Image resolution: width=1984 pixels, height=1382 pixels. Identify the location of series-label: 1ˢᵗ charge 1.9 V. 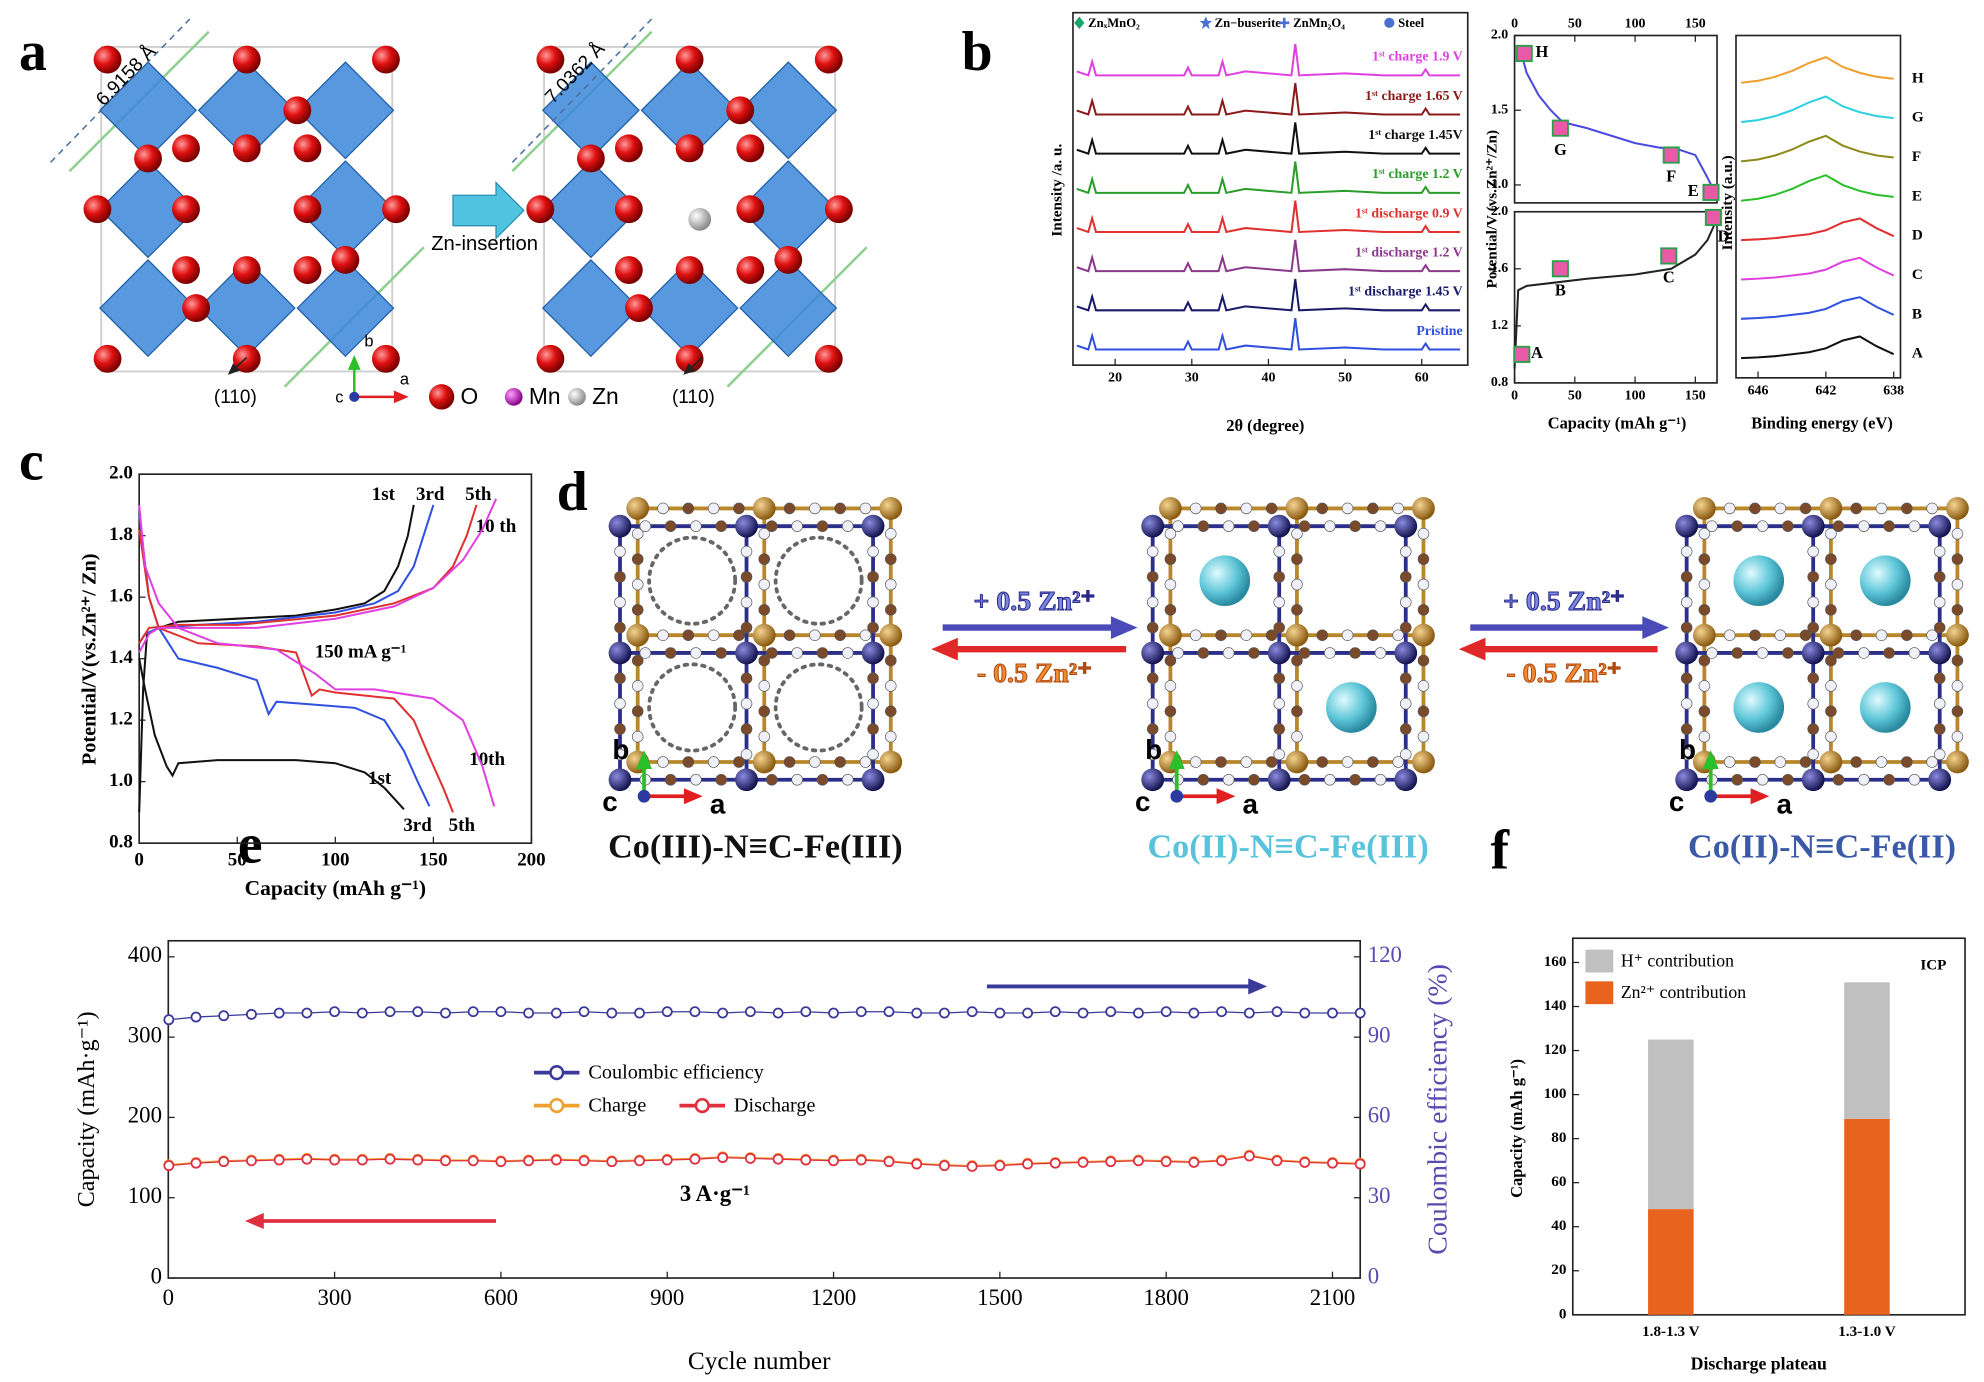
(1417, 57).